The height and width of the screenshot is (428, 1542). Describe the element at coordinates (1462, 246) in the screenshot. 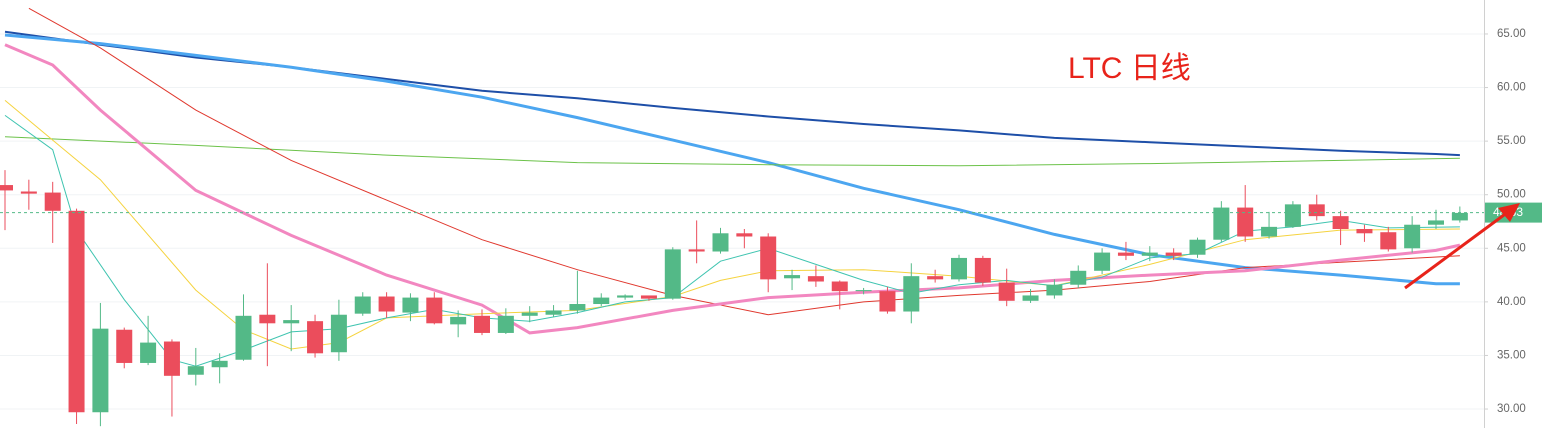

I see `arrow` at that location.